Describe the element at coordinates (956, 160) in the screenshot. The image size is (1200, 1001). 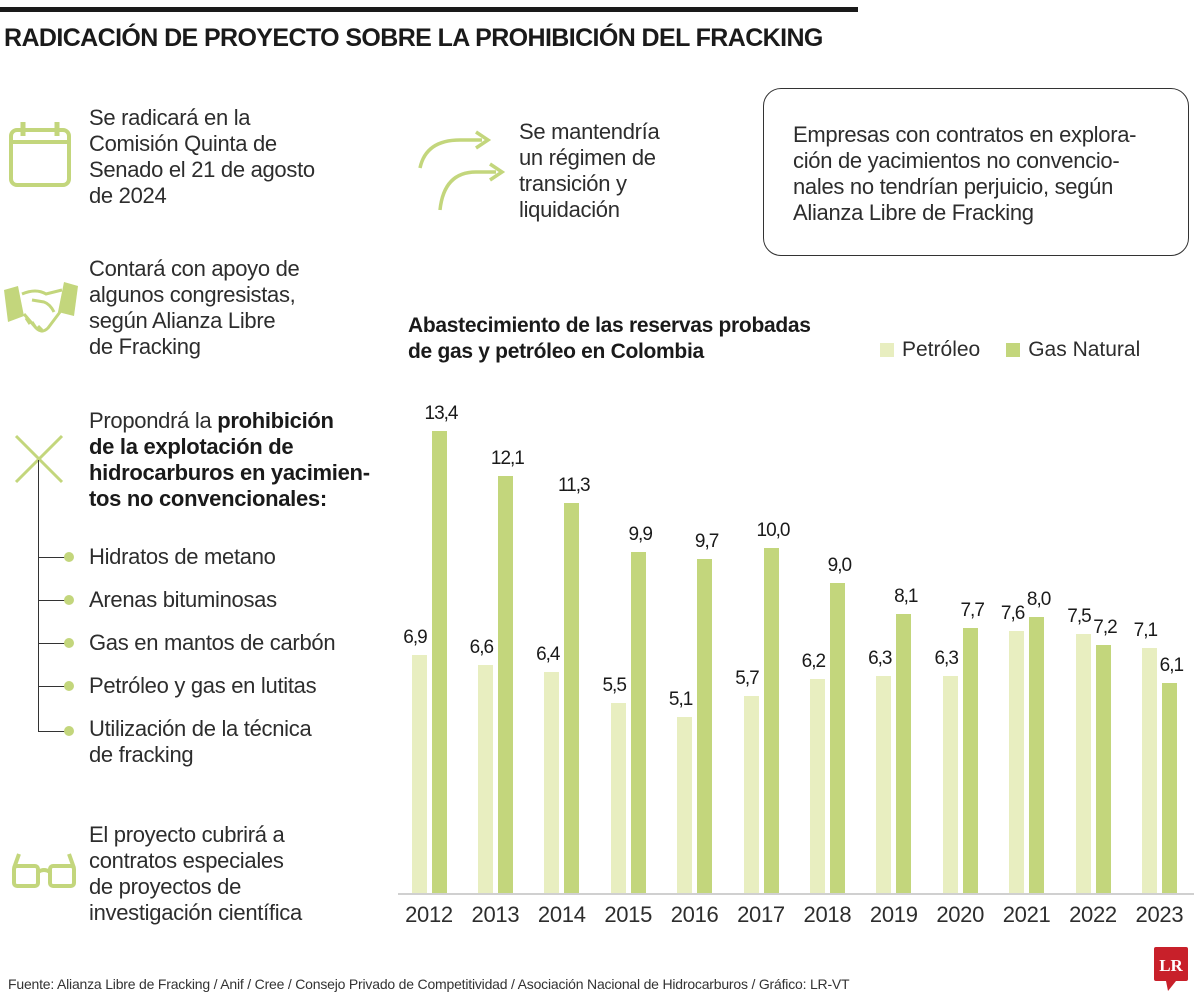
I see `line: ción de yacimientos no convencio-` at that location.